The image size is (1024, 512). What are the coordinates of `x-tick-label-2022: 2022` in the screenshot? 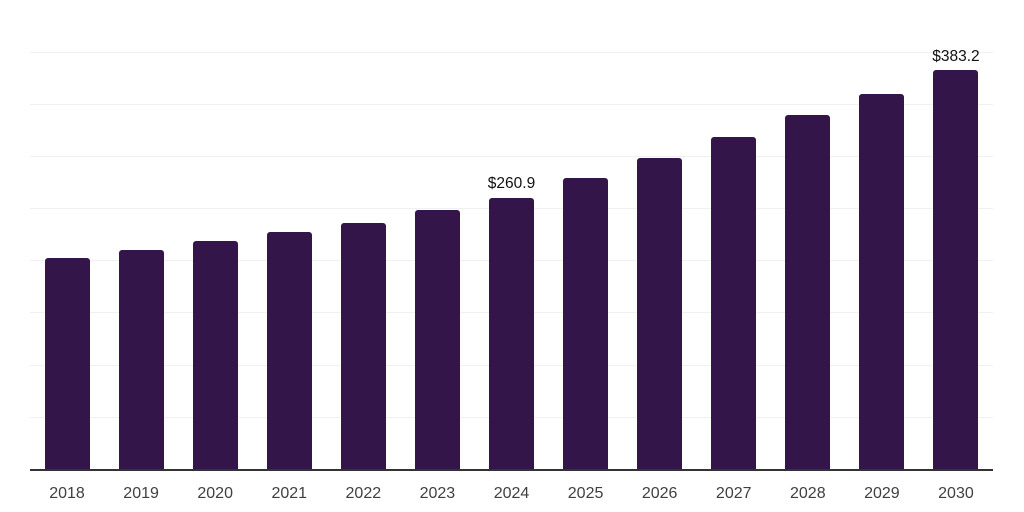 It's located at (363, 493).